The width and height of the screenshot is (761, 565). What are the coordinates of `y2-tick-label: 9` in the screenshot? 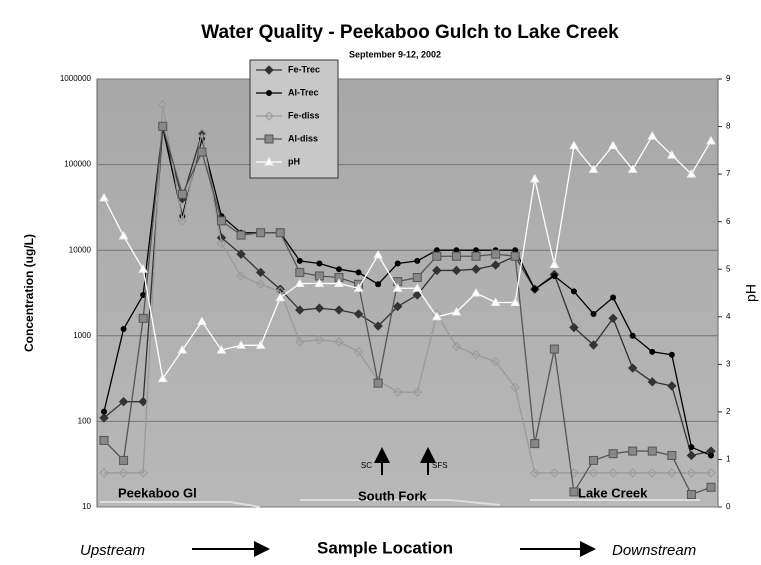 It's located at (728, 78).